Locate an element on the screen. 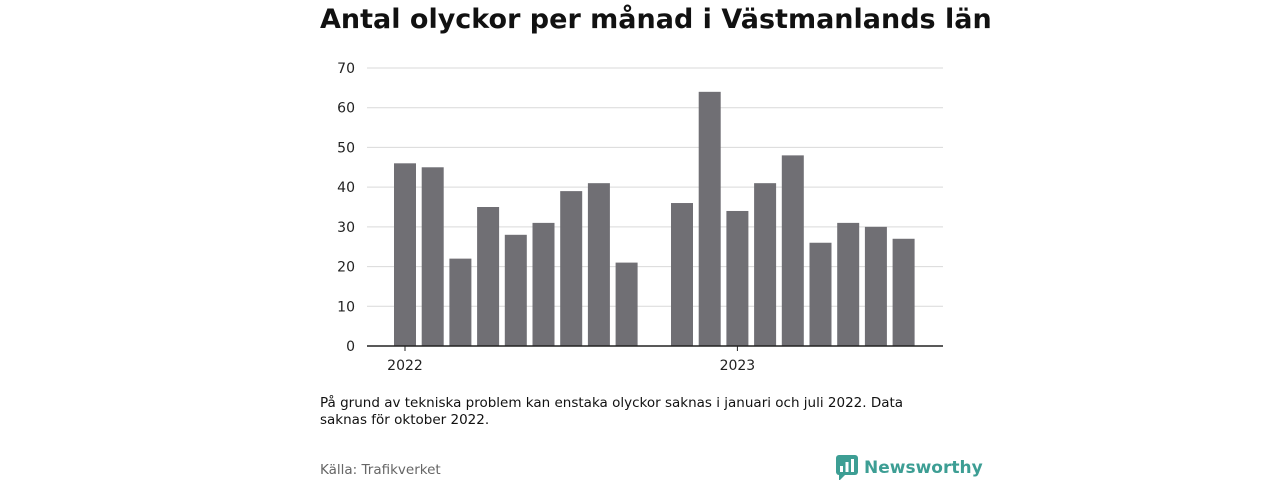 Image resolution: width=1280 pixels, height=480 pixels. source-label: Källa: Trafikverket is located at coordinates (380, 470).